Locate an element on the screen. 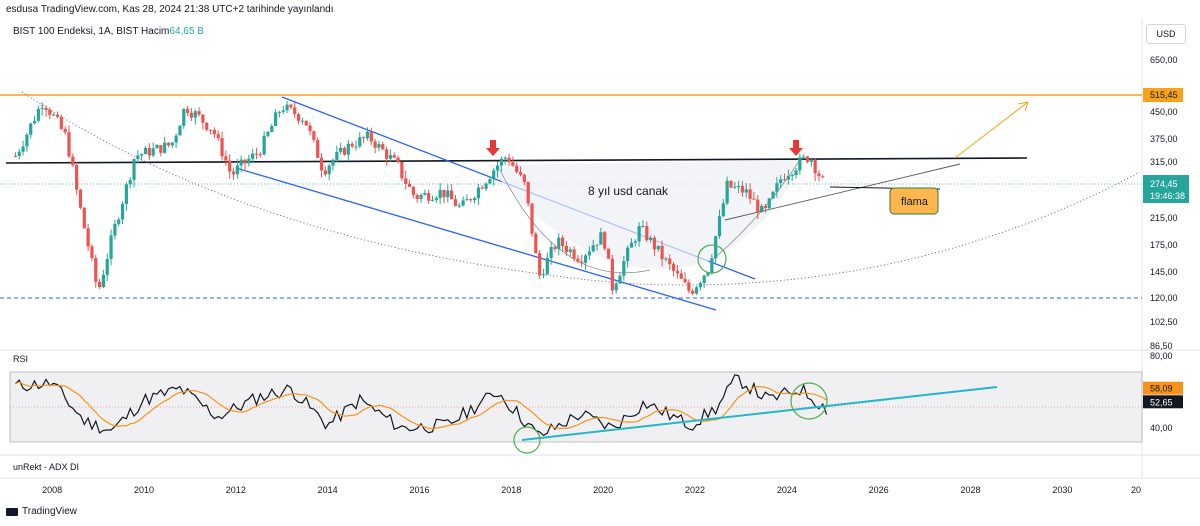  footer-brand: TradingView is located at coordinates (41, 511).